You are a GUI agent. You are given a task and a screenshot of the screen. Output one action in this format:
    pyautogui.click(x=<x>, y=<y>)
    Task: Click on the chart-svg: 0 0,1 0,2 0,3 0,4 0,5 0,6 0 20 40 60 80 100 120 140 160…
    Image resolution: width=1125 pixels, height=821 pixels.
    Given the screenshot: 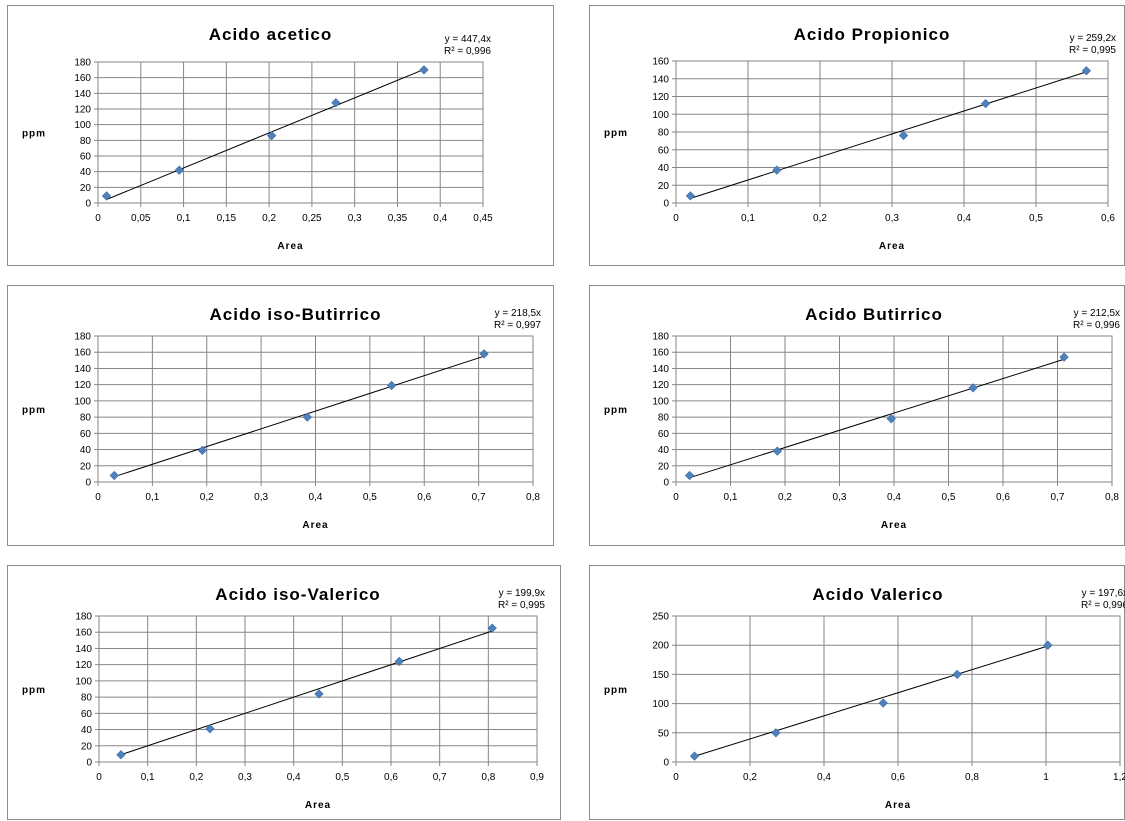 What is the action you would take?
    pyautogui.click(x=860, y=138)
    